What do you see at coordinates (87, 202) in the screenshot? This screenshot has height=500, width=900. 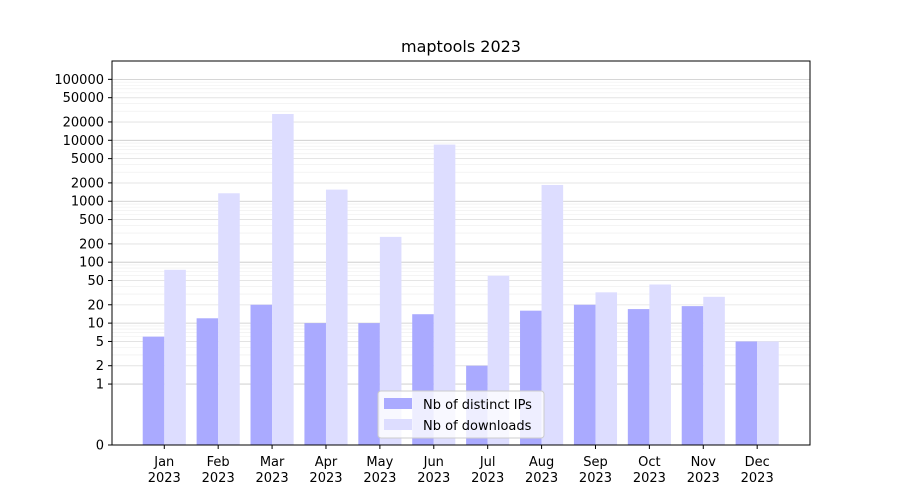 I see `y-tick-label: 1000` at bounding box center [87, 202].